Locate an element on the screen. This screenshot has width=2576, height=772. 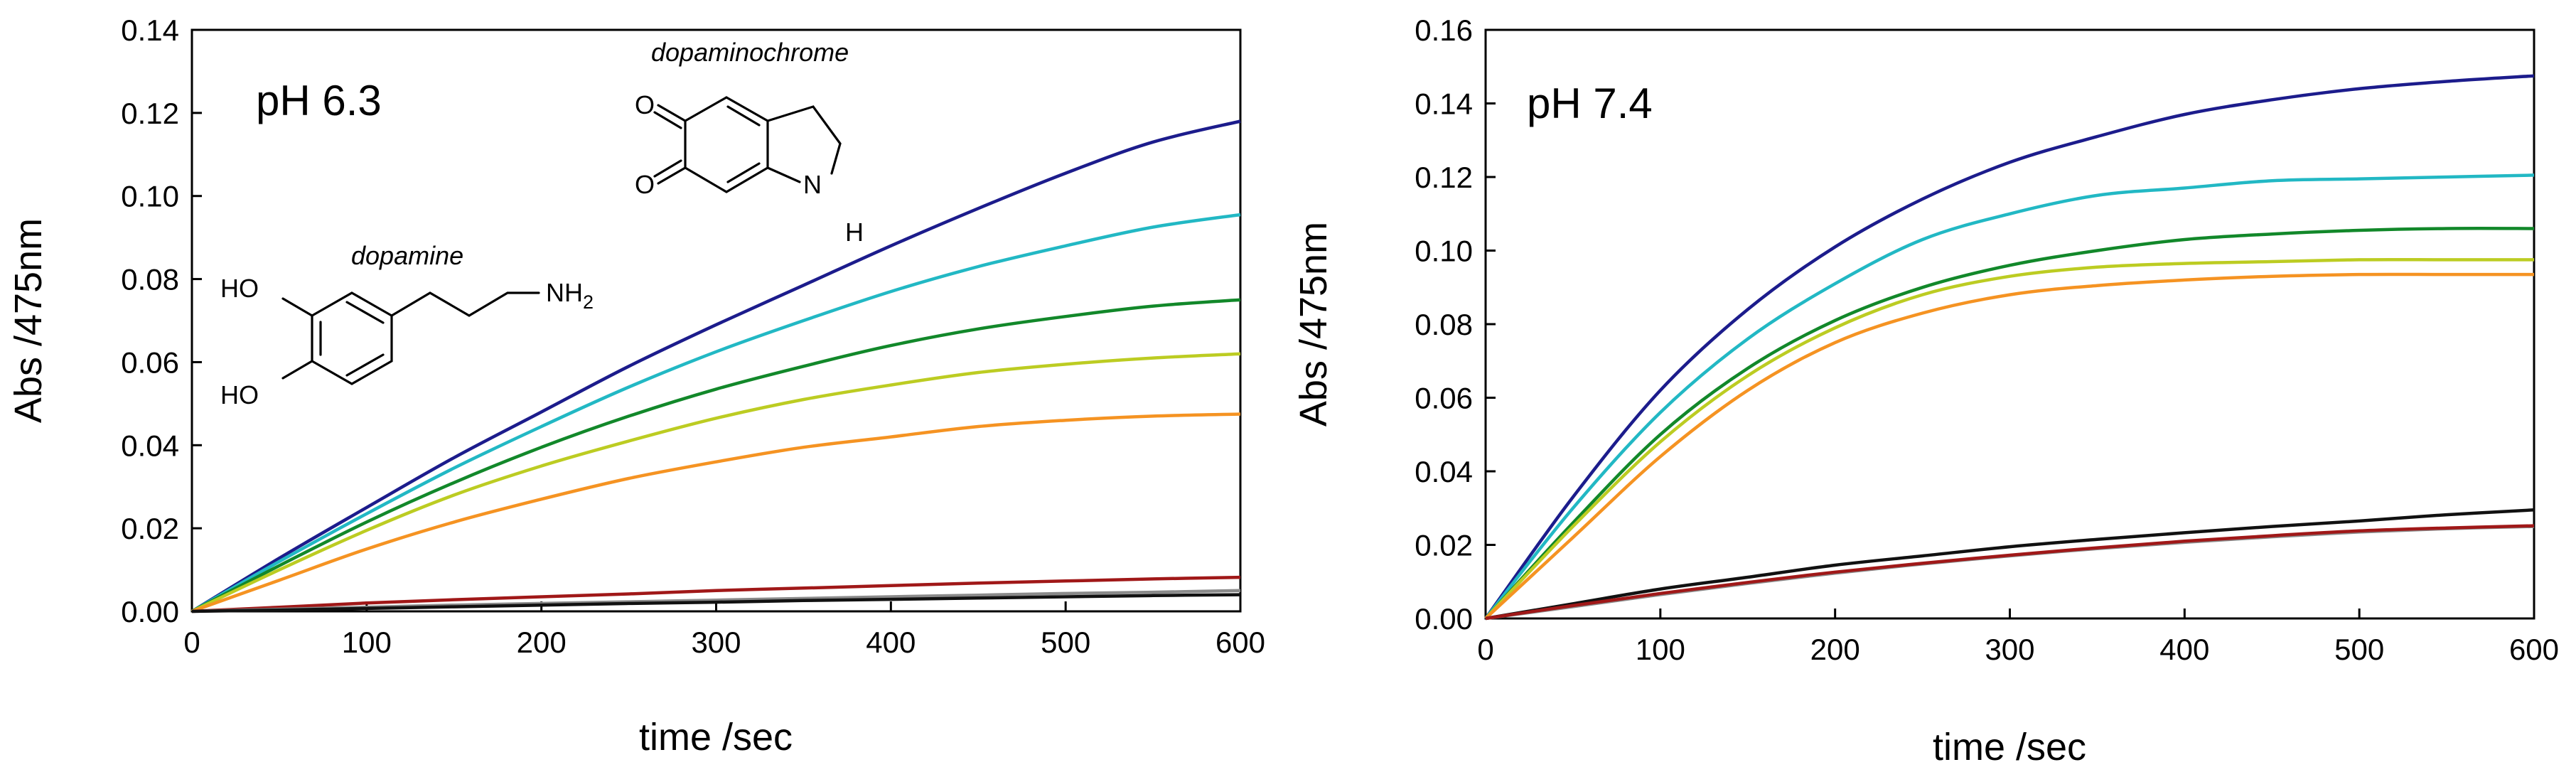
y-tick-label: 0.16 is located at coordinates (1444, 30).